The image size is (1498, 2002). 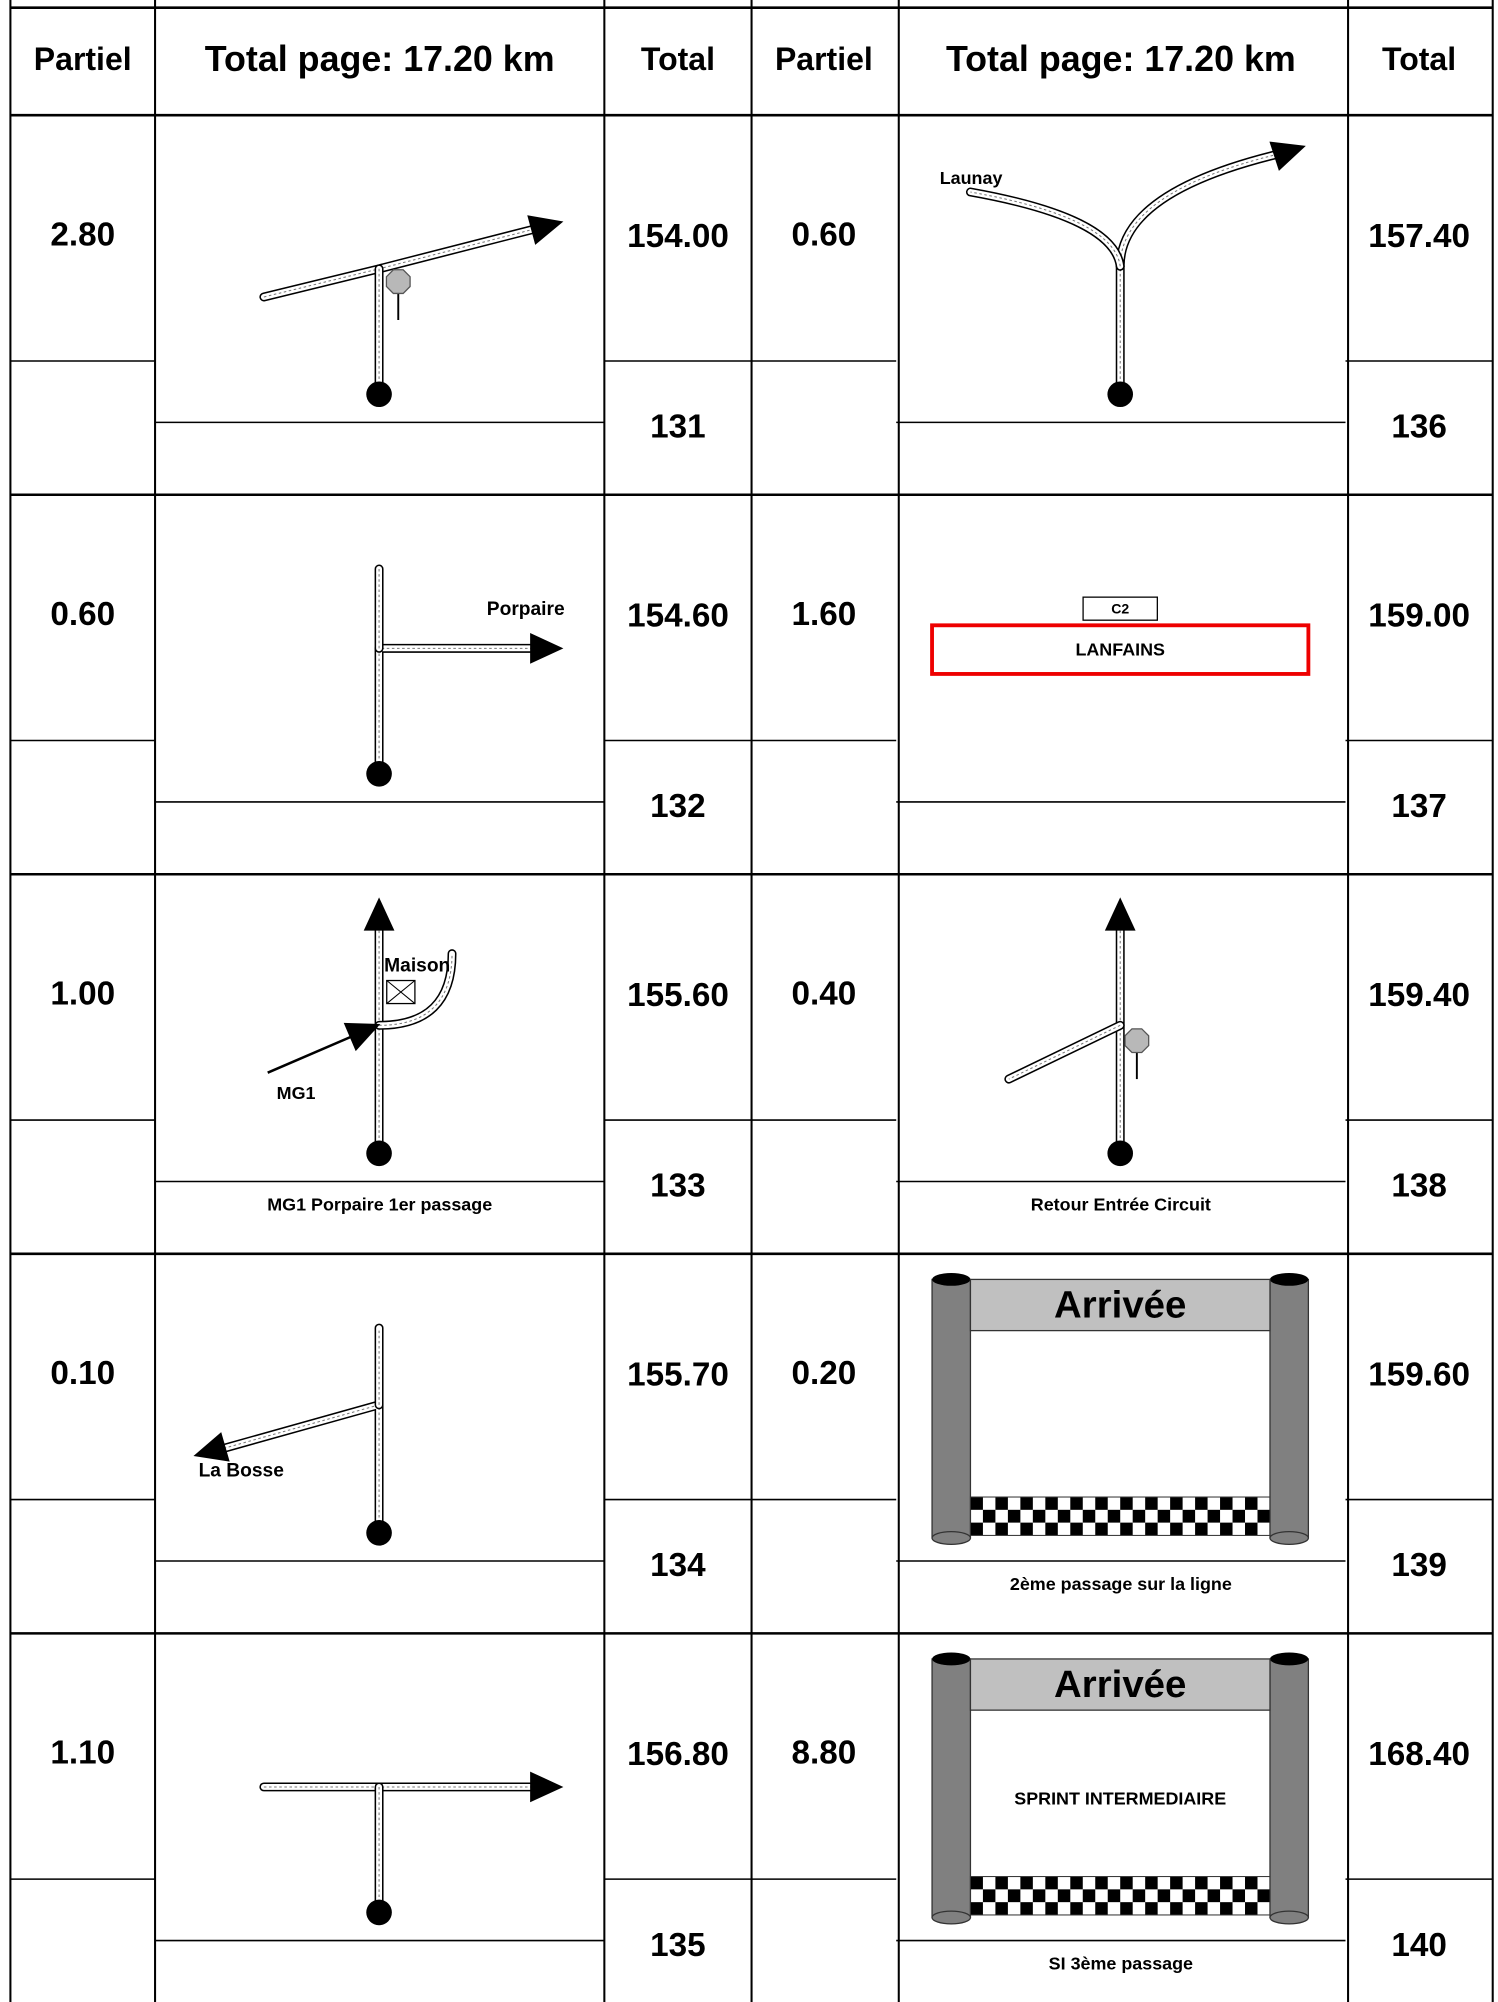 I want to click on partiel: 1.60, so click(x=824, y=614).